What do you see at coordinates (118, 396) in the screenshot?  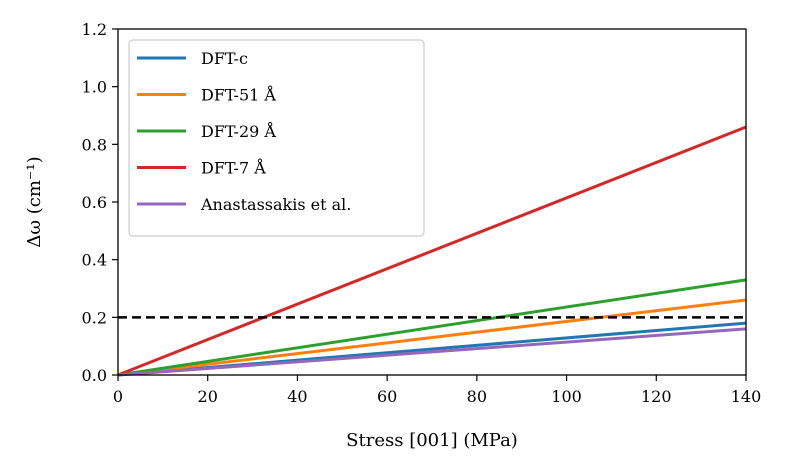 I see `x-tick-label: 0` at bounding box center [118, 396].